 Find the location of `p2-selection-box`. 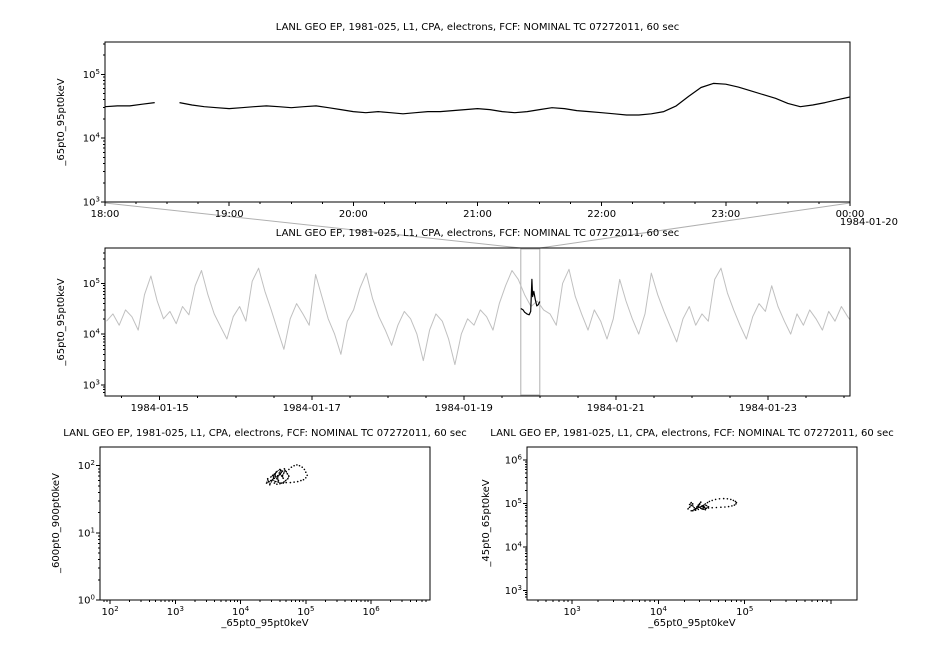

p2-selection-box is located at coordinates (530, 322).